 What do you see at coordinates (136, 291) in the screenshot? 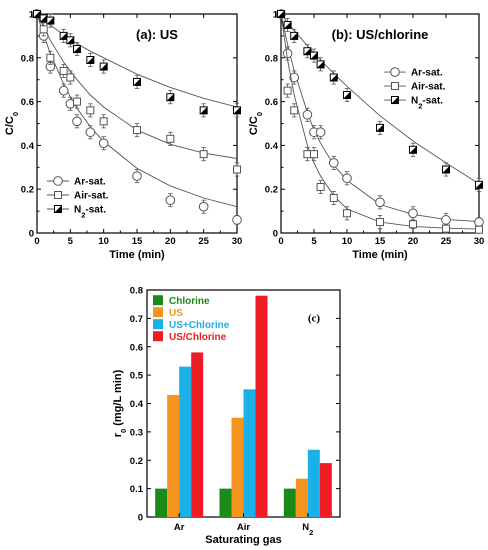
I see `y-tick-label: 0.8` at bounding box center [136, 291].